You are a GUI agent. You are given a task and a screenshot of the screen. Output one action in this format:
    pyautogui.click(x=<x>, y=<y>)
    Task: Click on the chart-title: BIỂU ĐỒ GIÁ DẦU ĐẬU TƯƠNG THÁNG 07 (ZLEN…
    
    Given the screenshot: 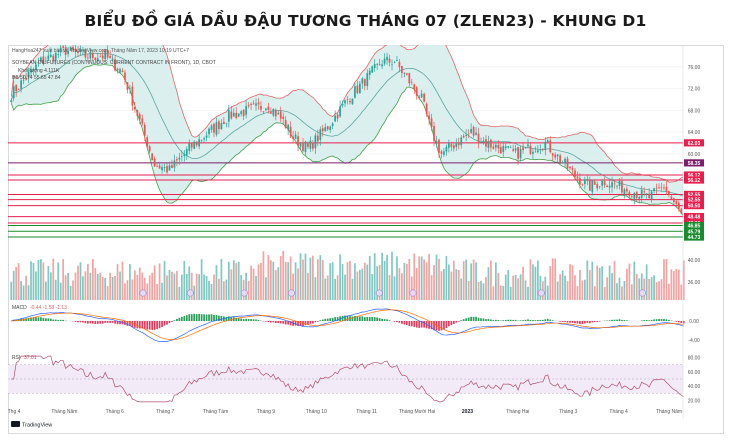 What is the action you would take?
    pyautogui.click(x=365, y=21)
    